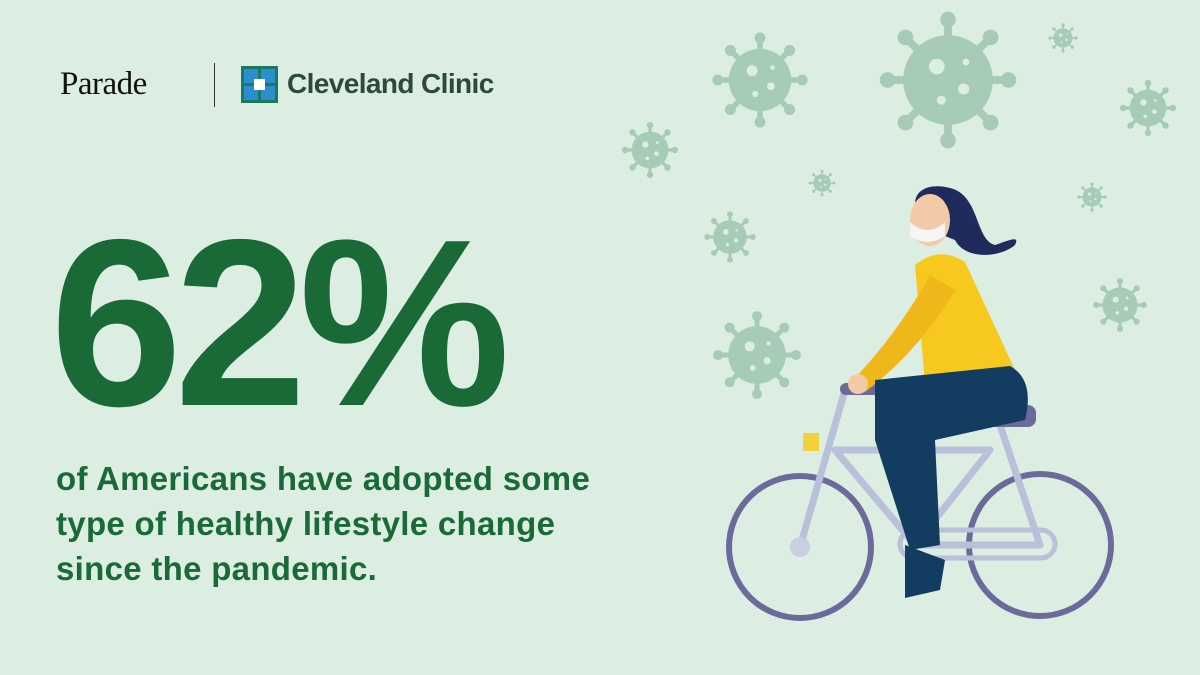  What do you see at coordinates (103, 84) in the screenshot?
I see `brand-logo: Parade` at bounding box center [103, 84].